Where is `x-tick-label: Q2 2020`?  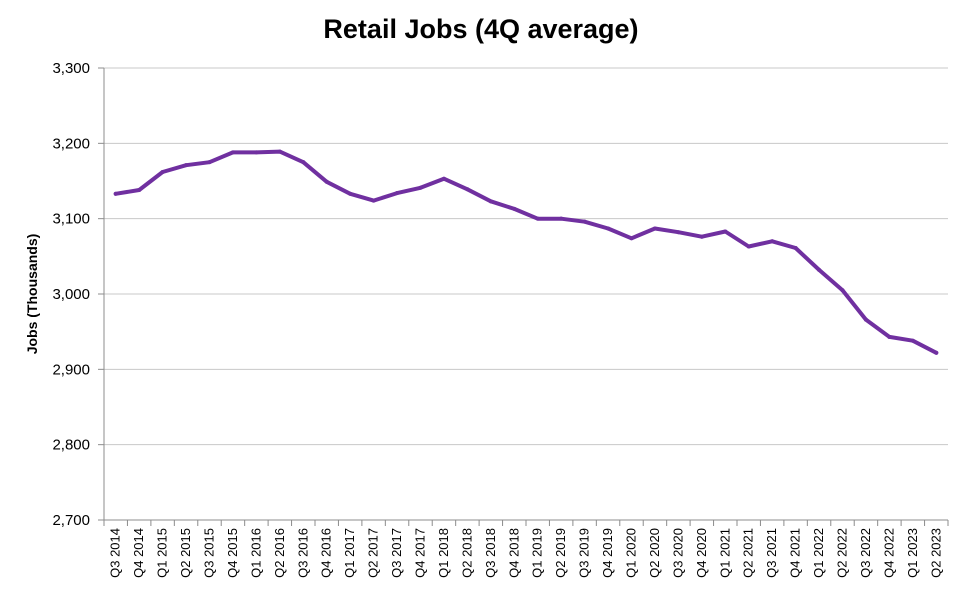
x-tick-label: Q2 2020 is located at coordinates (654, 553).